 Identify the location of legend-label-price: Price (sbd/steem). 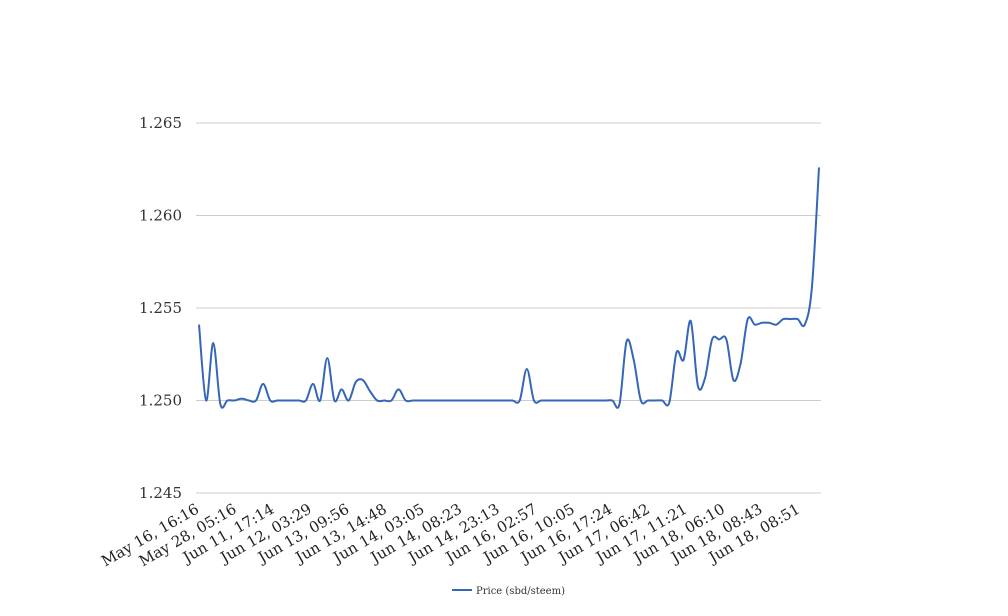
(520, 591).